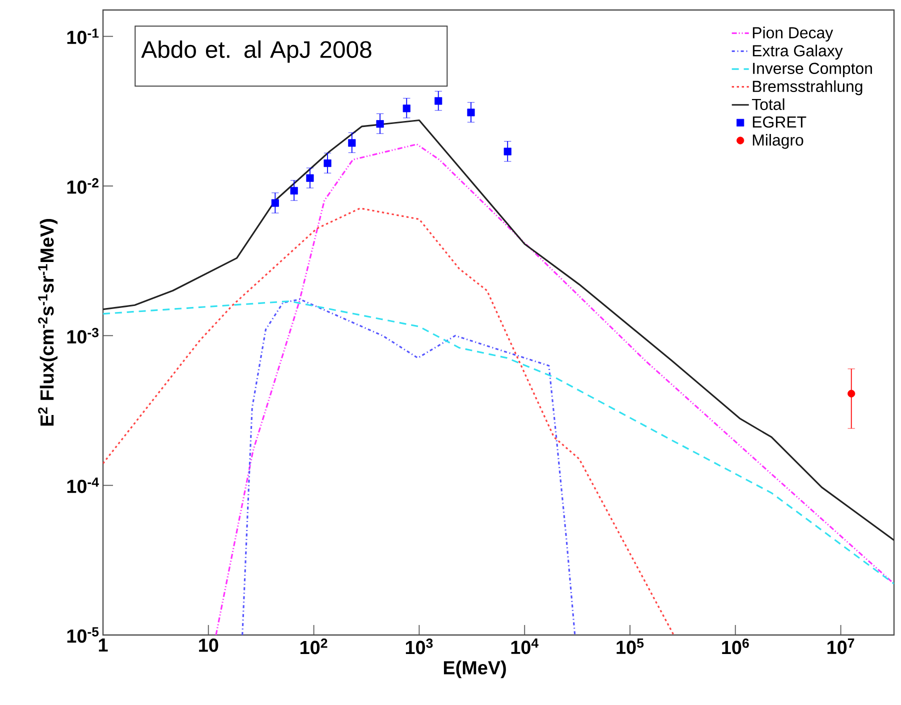 This screenshot has width=901, height=705. What do you see at coordinates (779, 122) in the screenshot?
I see `legend-label: EGRET` at bounding box center [779, 122].